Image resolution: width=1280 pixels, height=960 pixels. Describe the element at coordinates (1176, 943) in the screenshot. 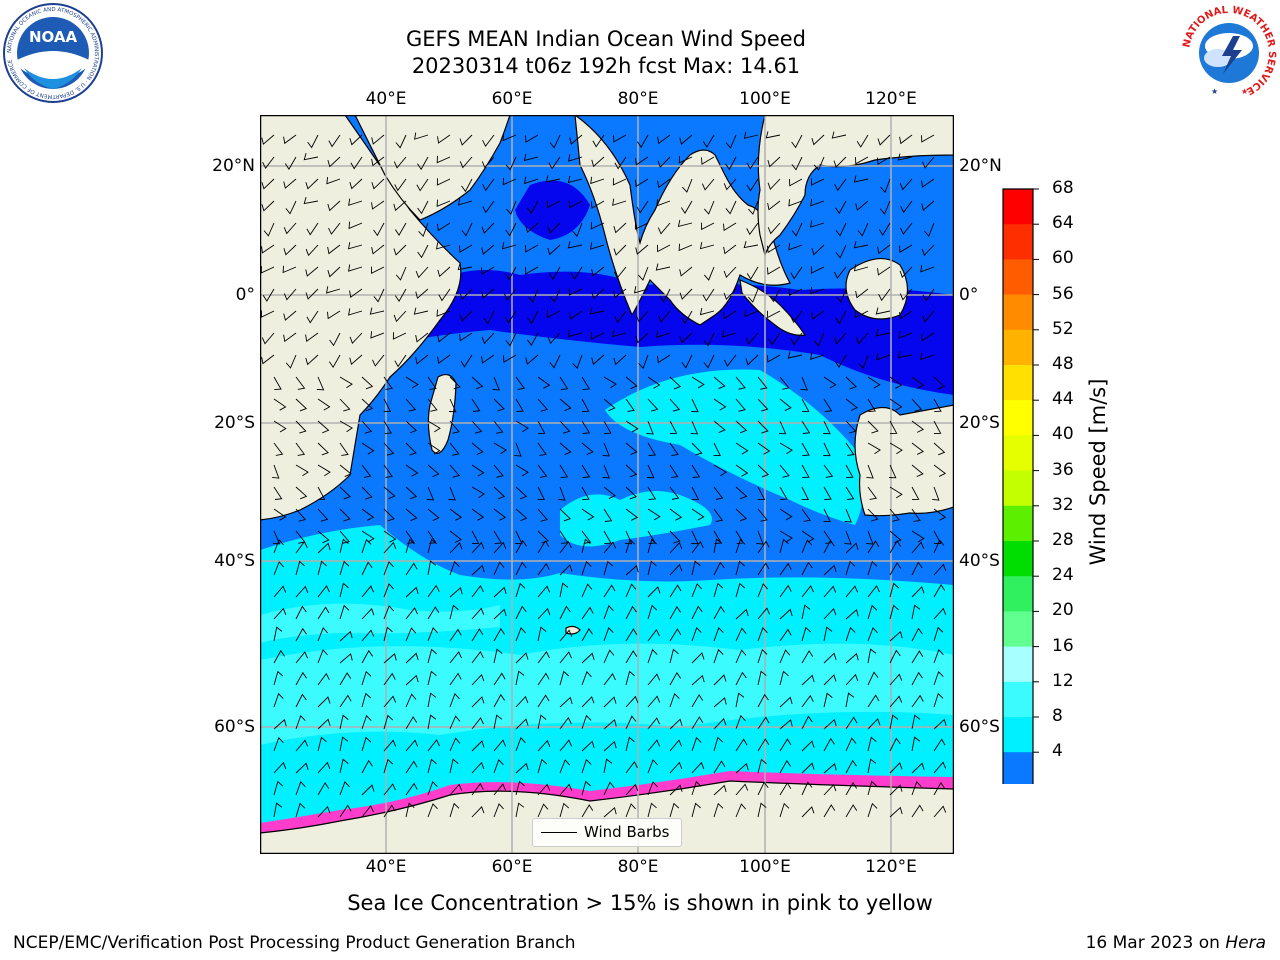

I see `footer-date: 16 Mar 2023 on Hera` at that location.